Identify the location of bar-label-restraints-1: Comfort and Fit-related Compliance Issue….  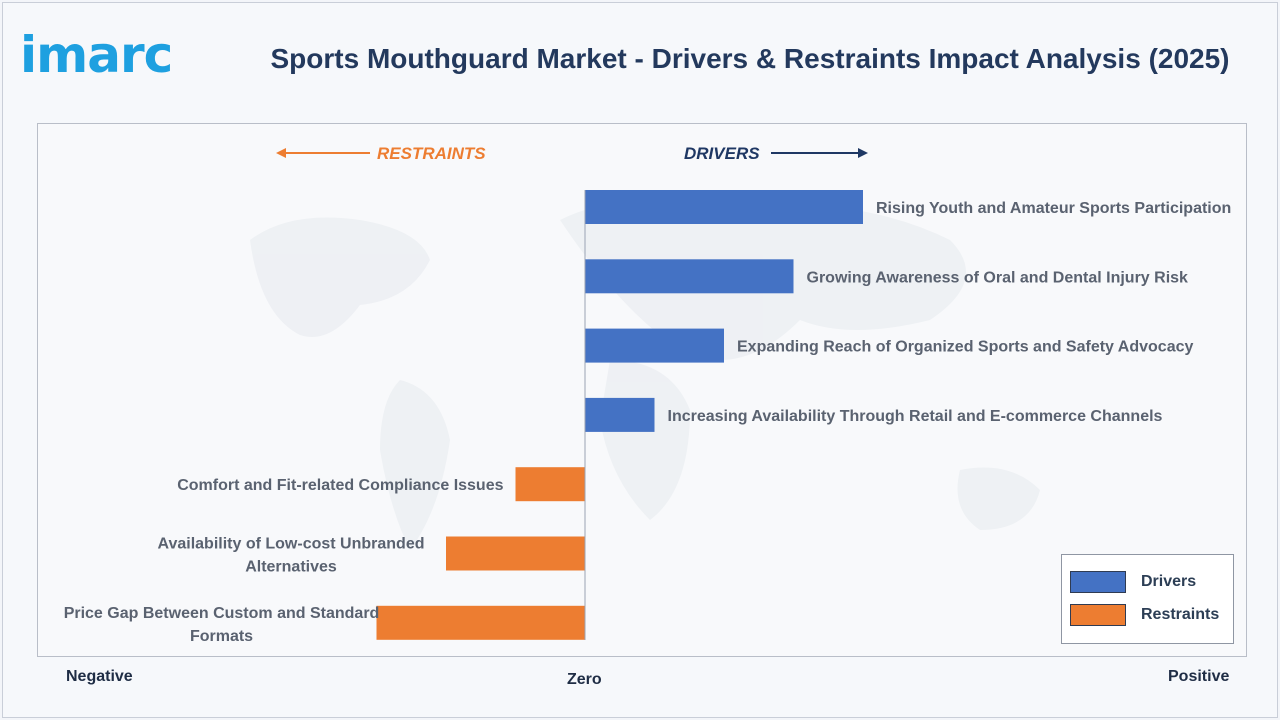
(340, 485).